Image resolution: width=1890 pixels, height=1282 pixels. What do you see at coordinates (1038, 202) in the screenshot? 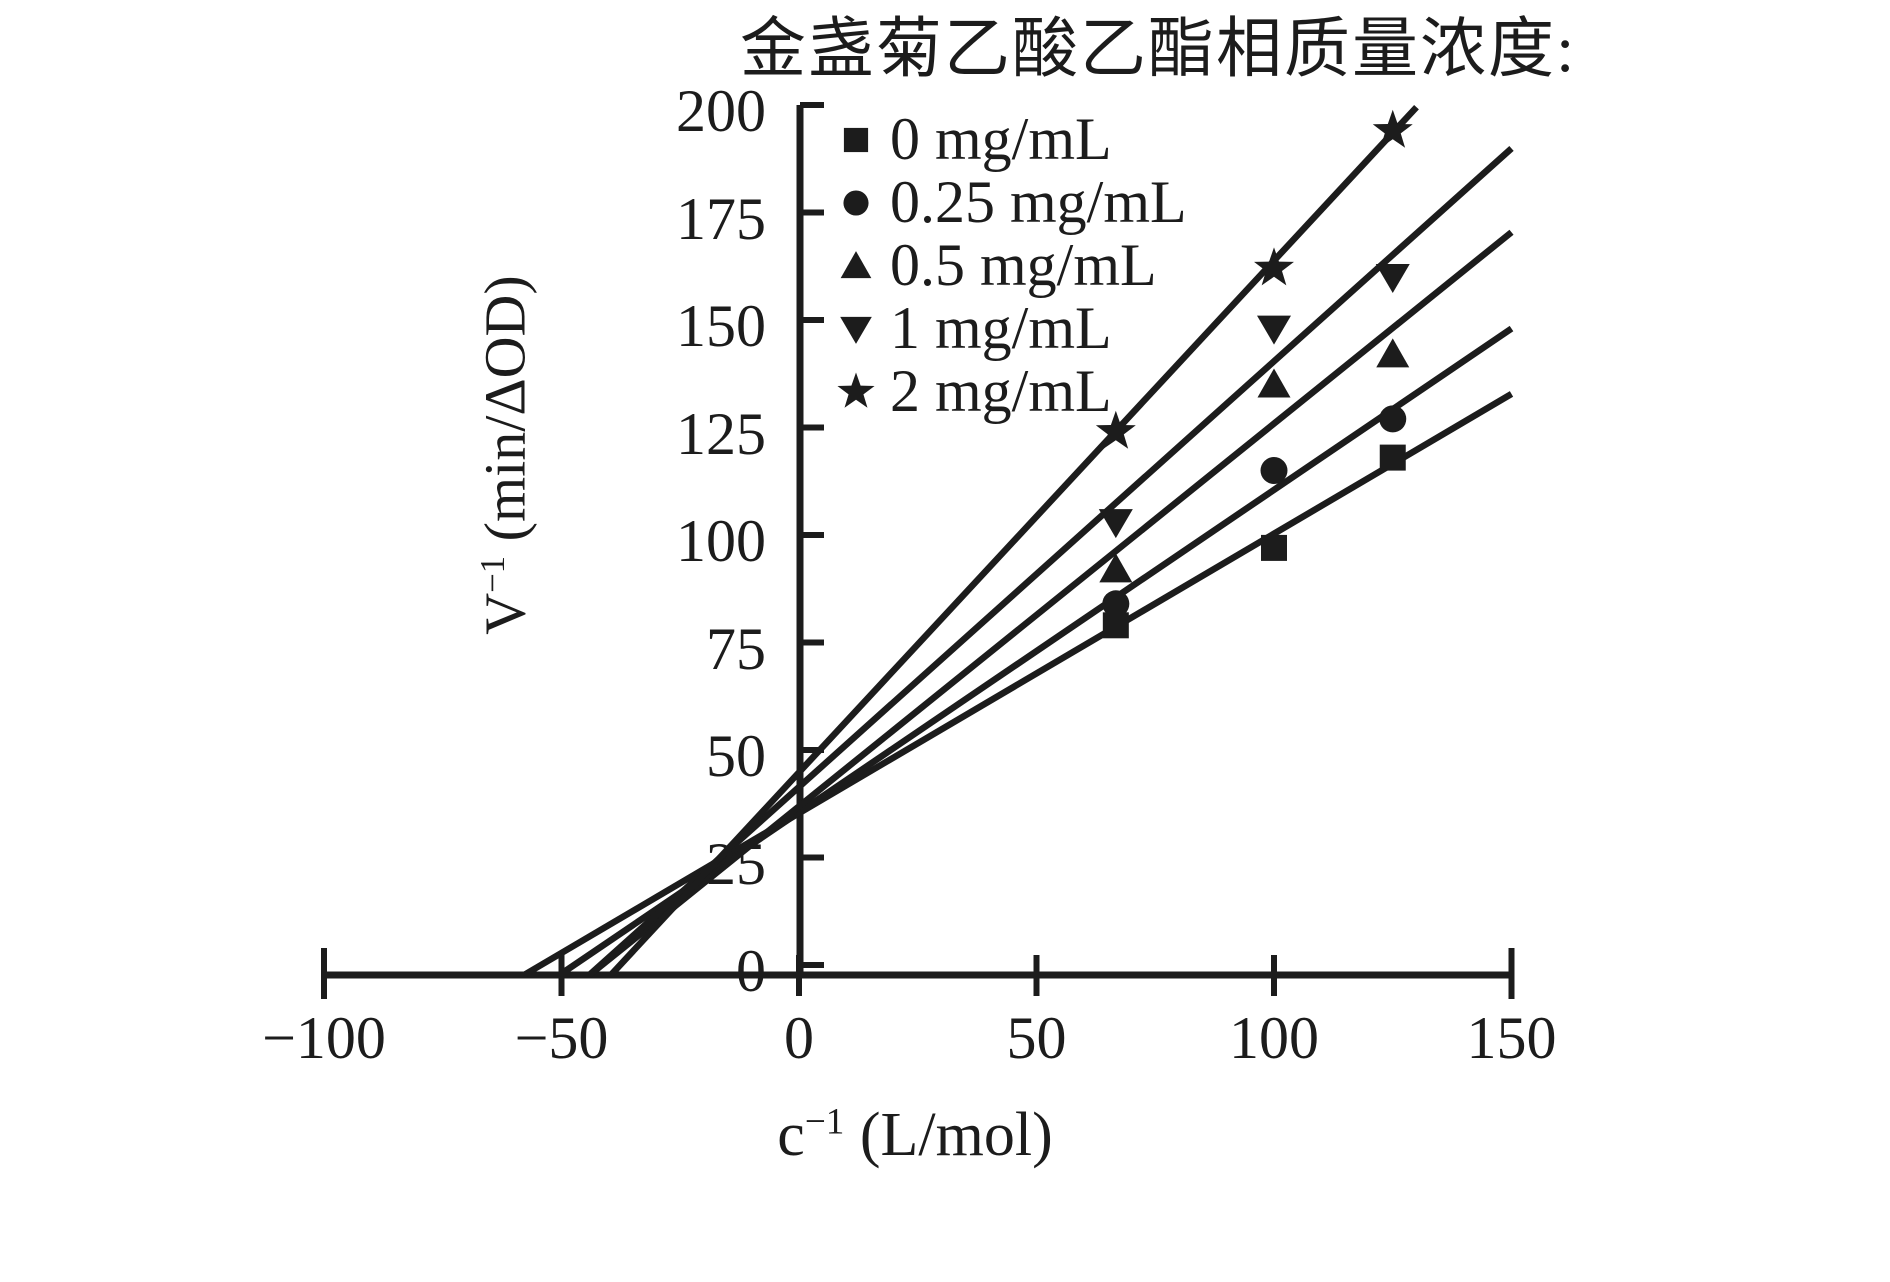
I see `legend-label: 0.25 mg/mL` at bounding box center [1038, 202].